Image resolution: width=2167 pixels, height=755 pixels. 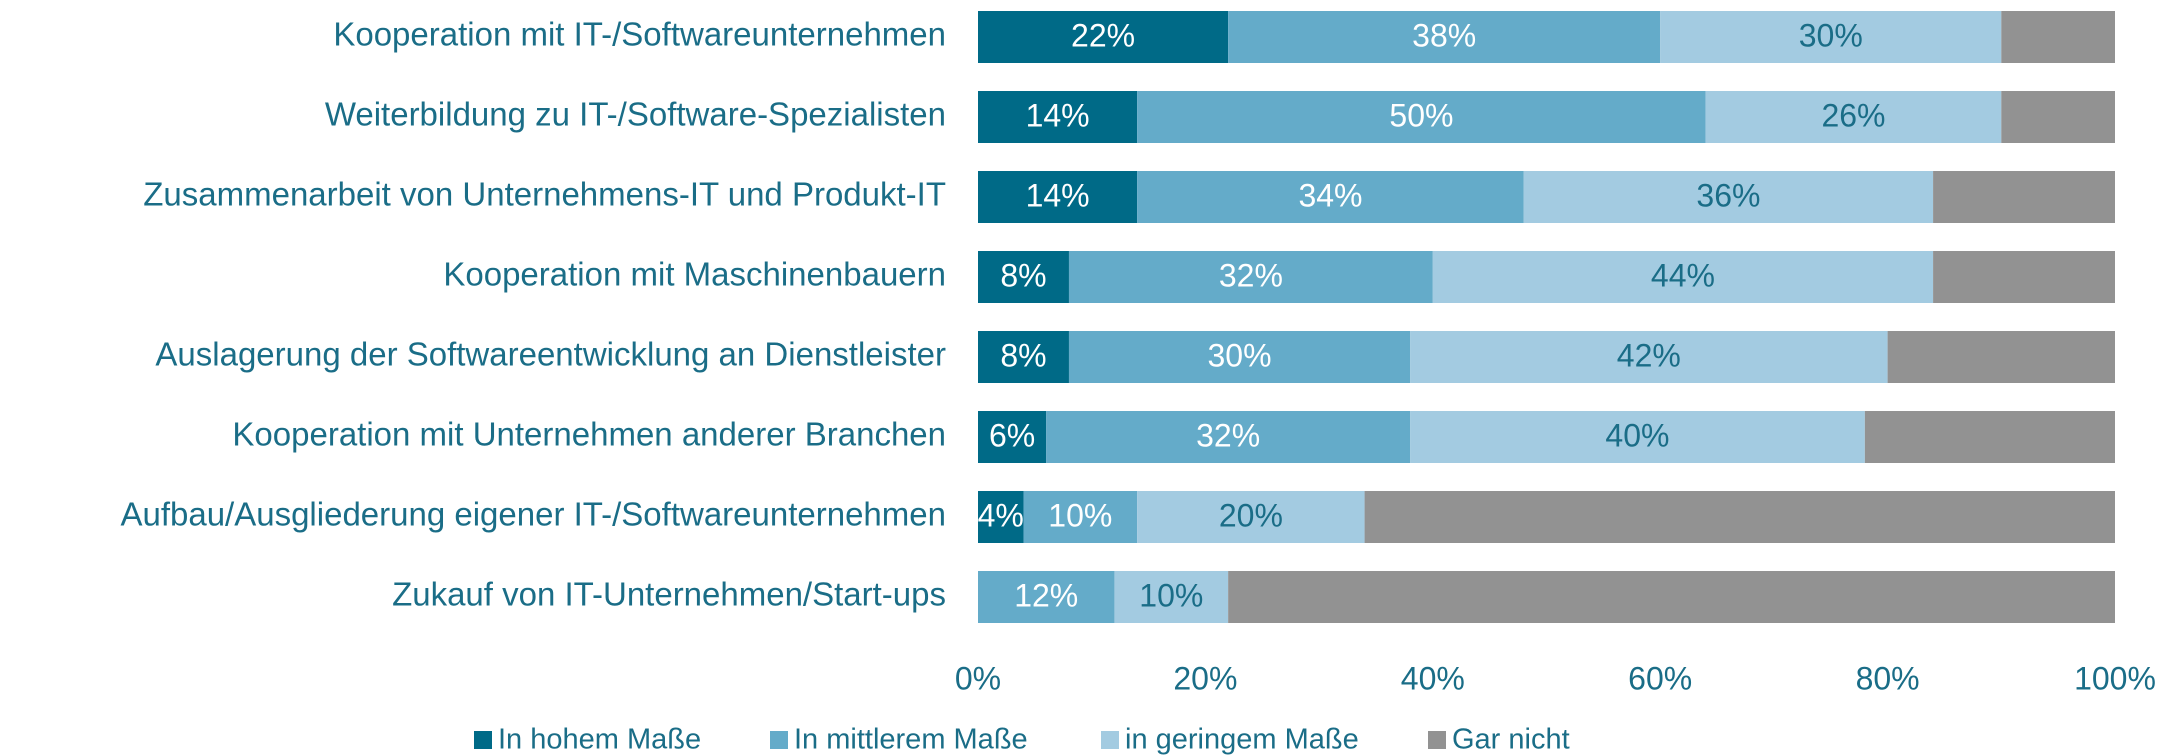 I want to click on data-label: 40%, so click(x=1637, y=435).